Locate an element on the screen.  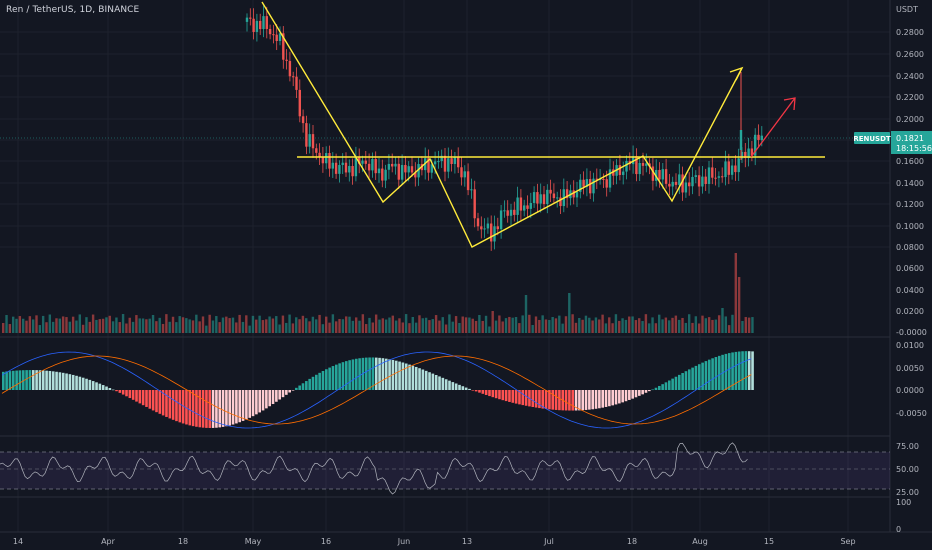
macd-tick-label: 0.0000 is located at coordinates (910, 390).